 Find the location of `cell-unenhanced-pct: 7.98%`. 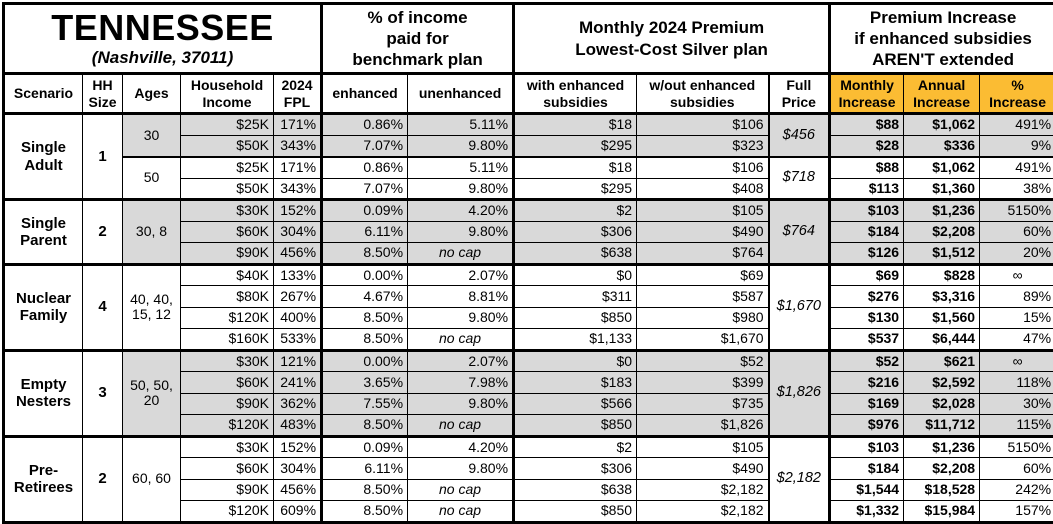

cell-unenhanced-pct: 7.98% is located at coordinates (461, 383).